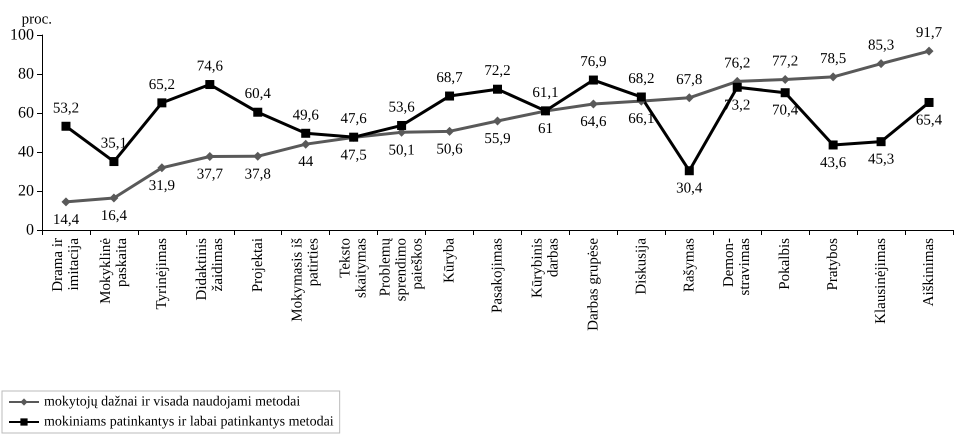 The width and height of the screenshot is (965, 435). What do you see at coordinates (26, 113) in the screenshot?
I see `y-tick-label: 60` at bounding box center [26, 113].